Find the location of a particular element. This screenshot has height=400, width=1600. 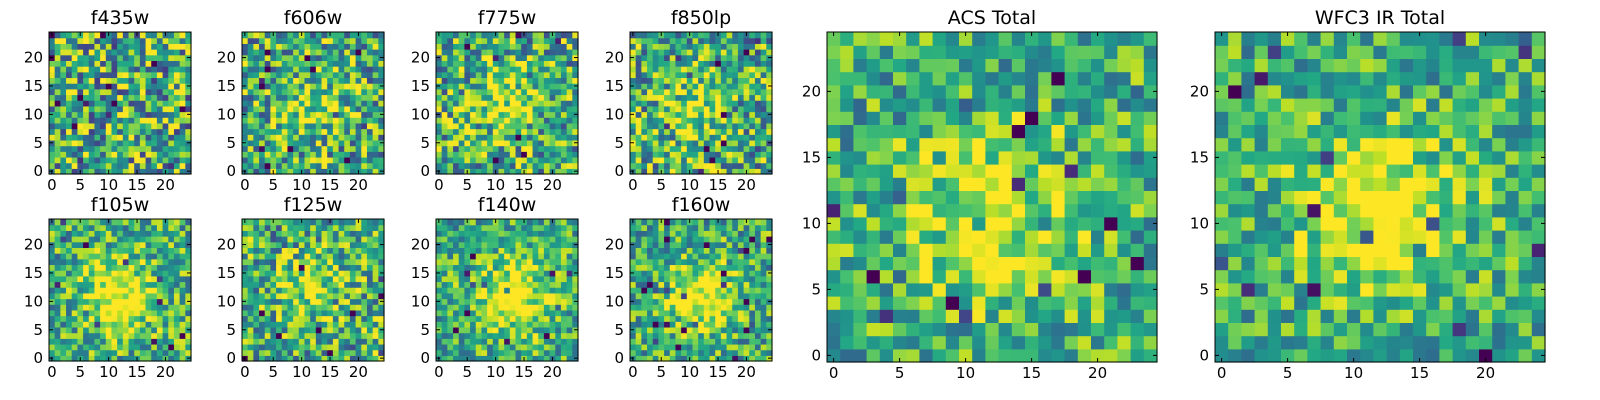

x-tick-label: 0 is located at coordinates (439, 372).